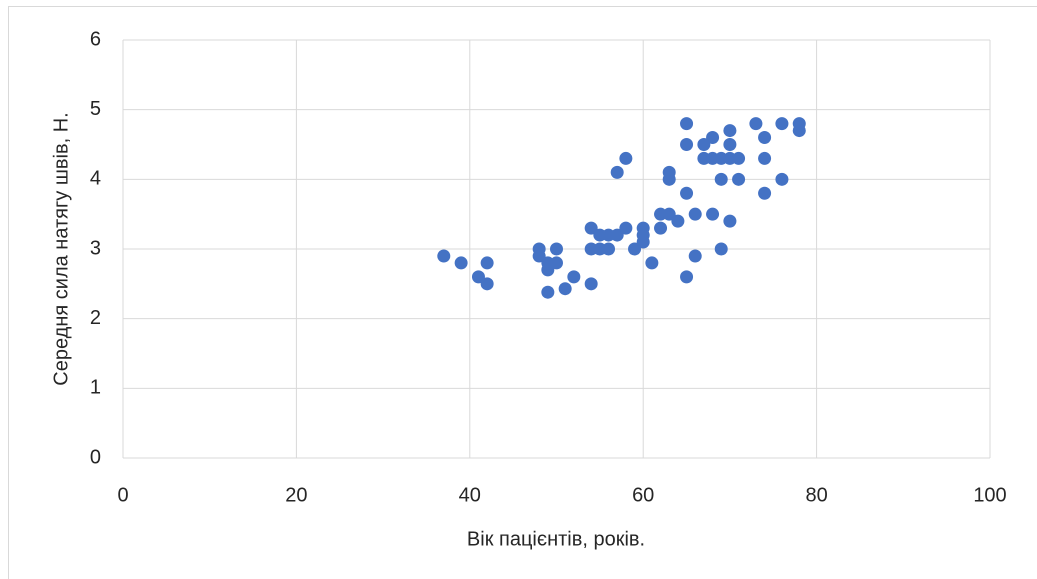 This screenshot has width=1037, height=579. Describe the element at coordinates (95, 457) in the screenshot. I see `y-tick-label: 0` at that location.